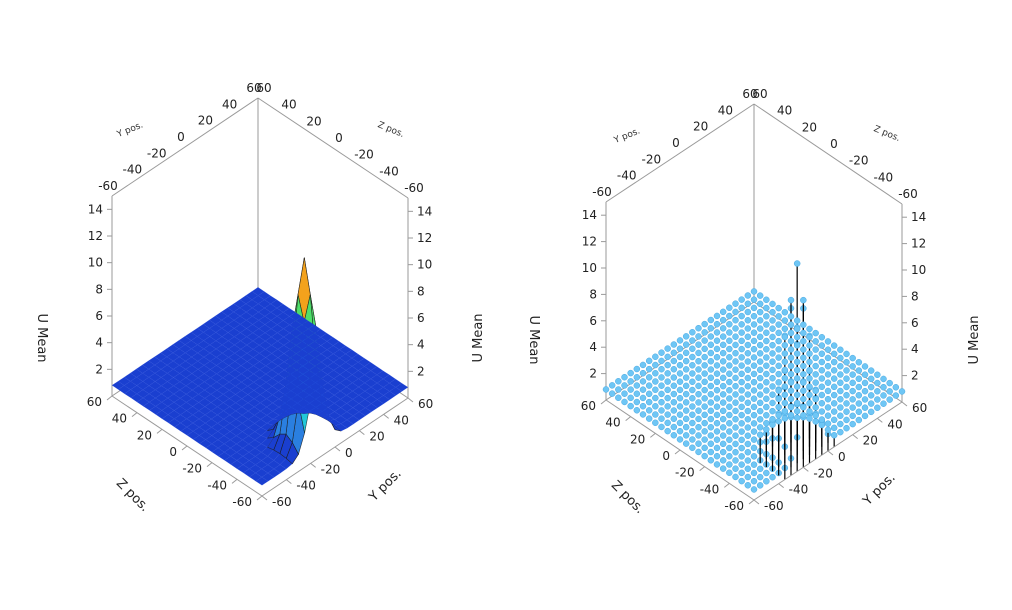 The height and width of the screenshot is (610, 1012). I want to click on x-tick-label: 20, so click(144, 435).